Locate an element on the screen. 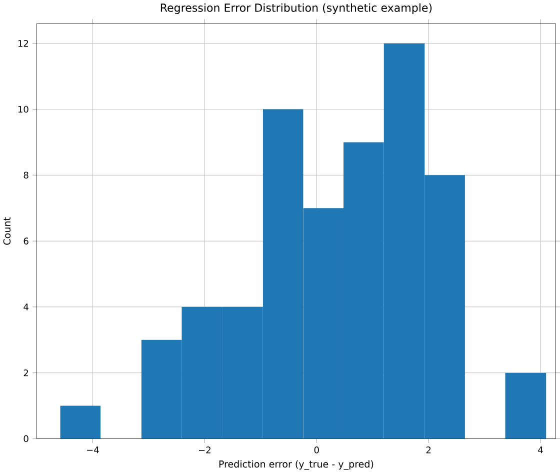 The image size is (560, 473). y-tick-label: 12 is located at coordinates (23, 43).